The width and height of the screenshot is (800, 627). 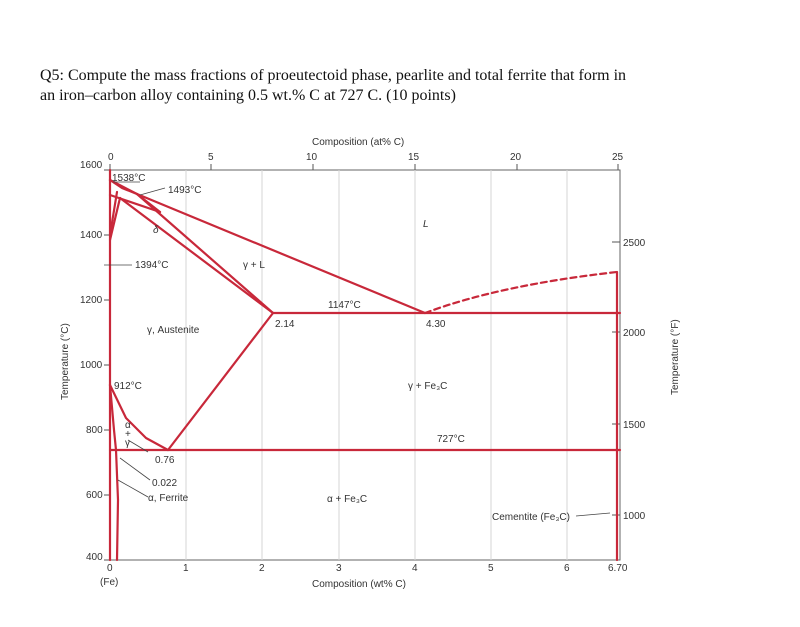 I want to click on label-alpha: α, so click(x=128, y=425).